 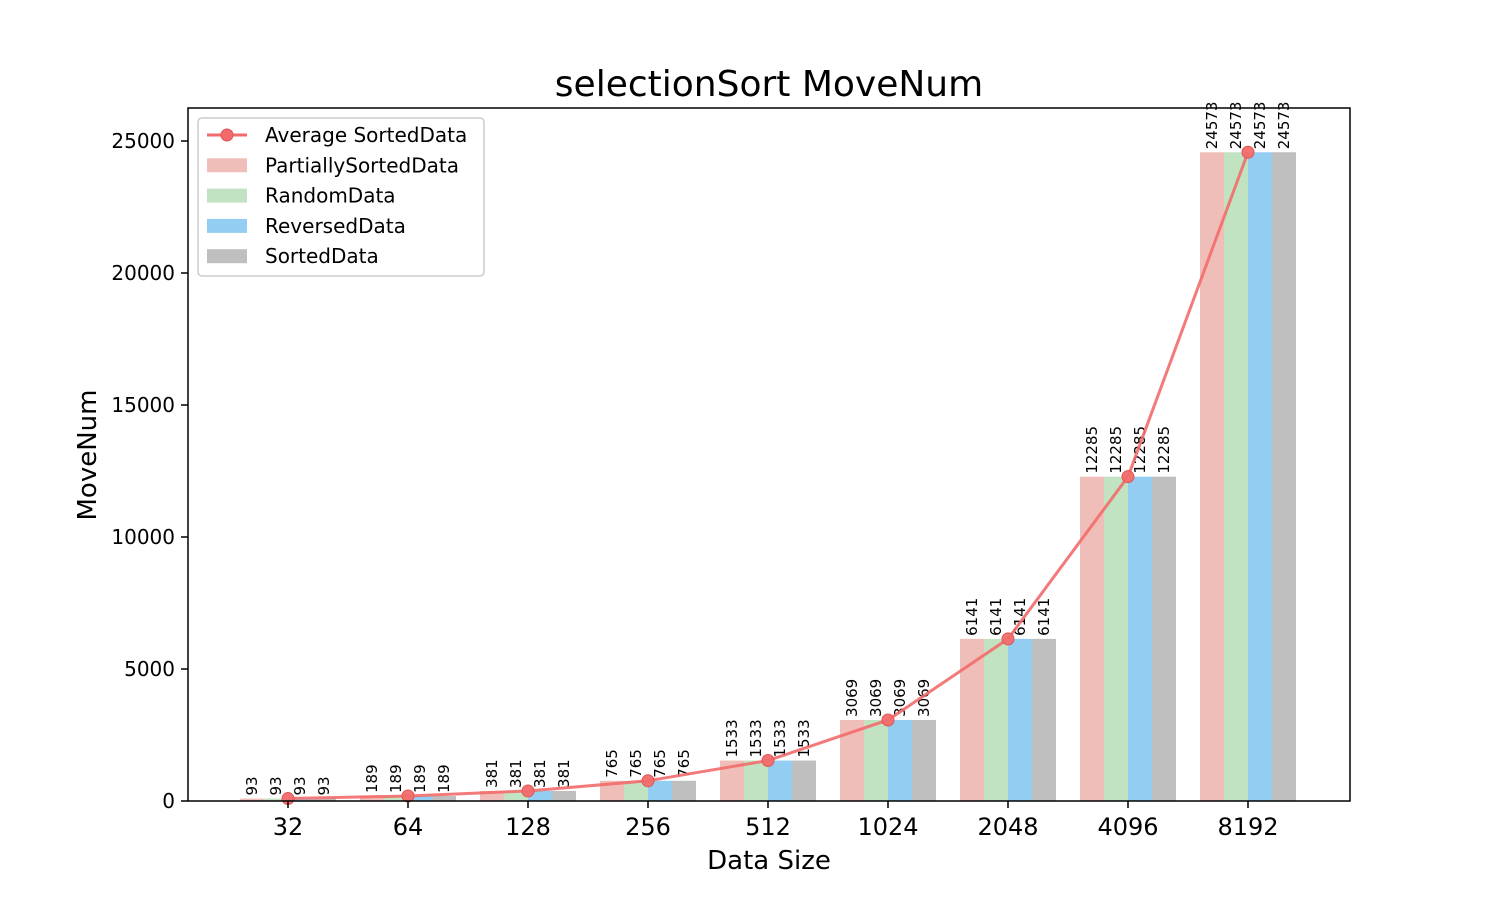 What do you see at coordinates (769, 84) in the screenshot?
I see `chart-title: selectionSort MoveNum` at bounding box center [769, 84].